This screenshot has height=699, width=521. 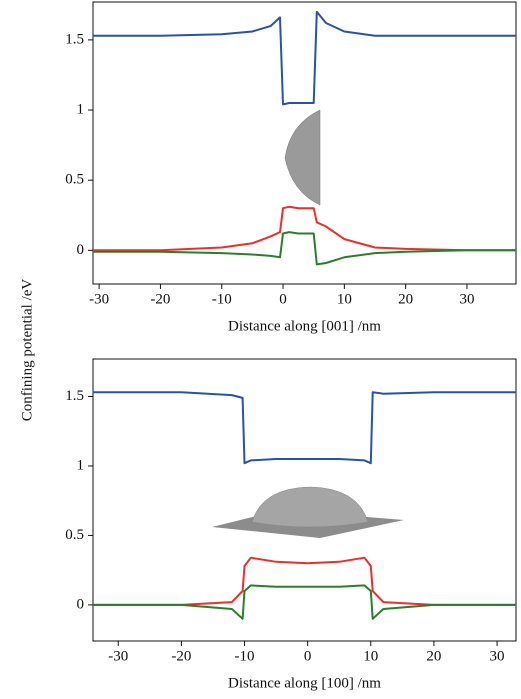 What do you see at coordinates (302, 157) in the screenshot?
I see `dot-image-side` at bounding box center [302, 157].